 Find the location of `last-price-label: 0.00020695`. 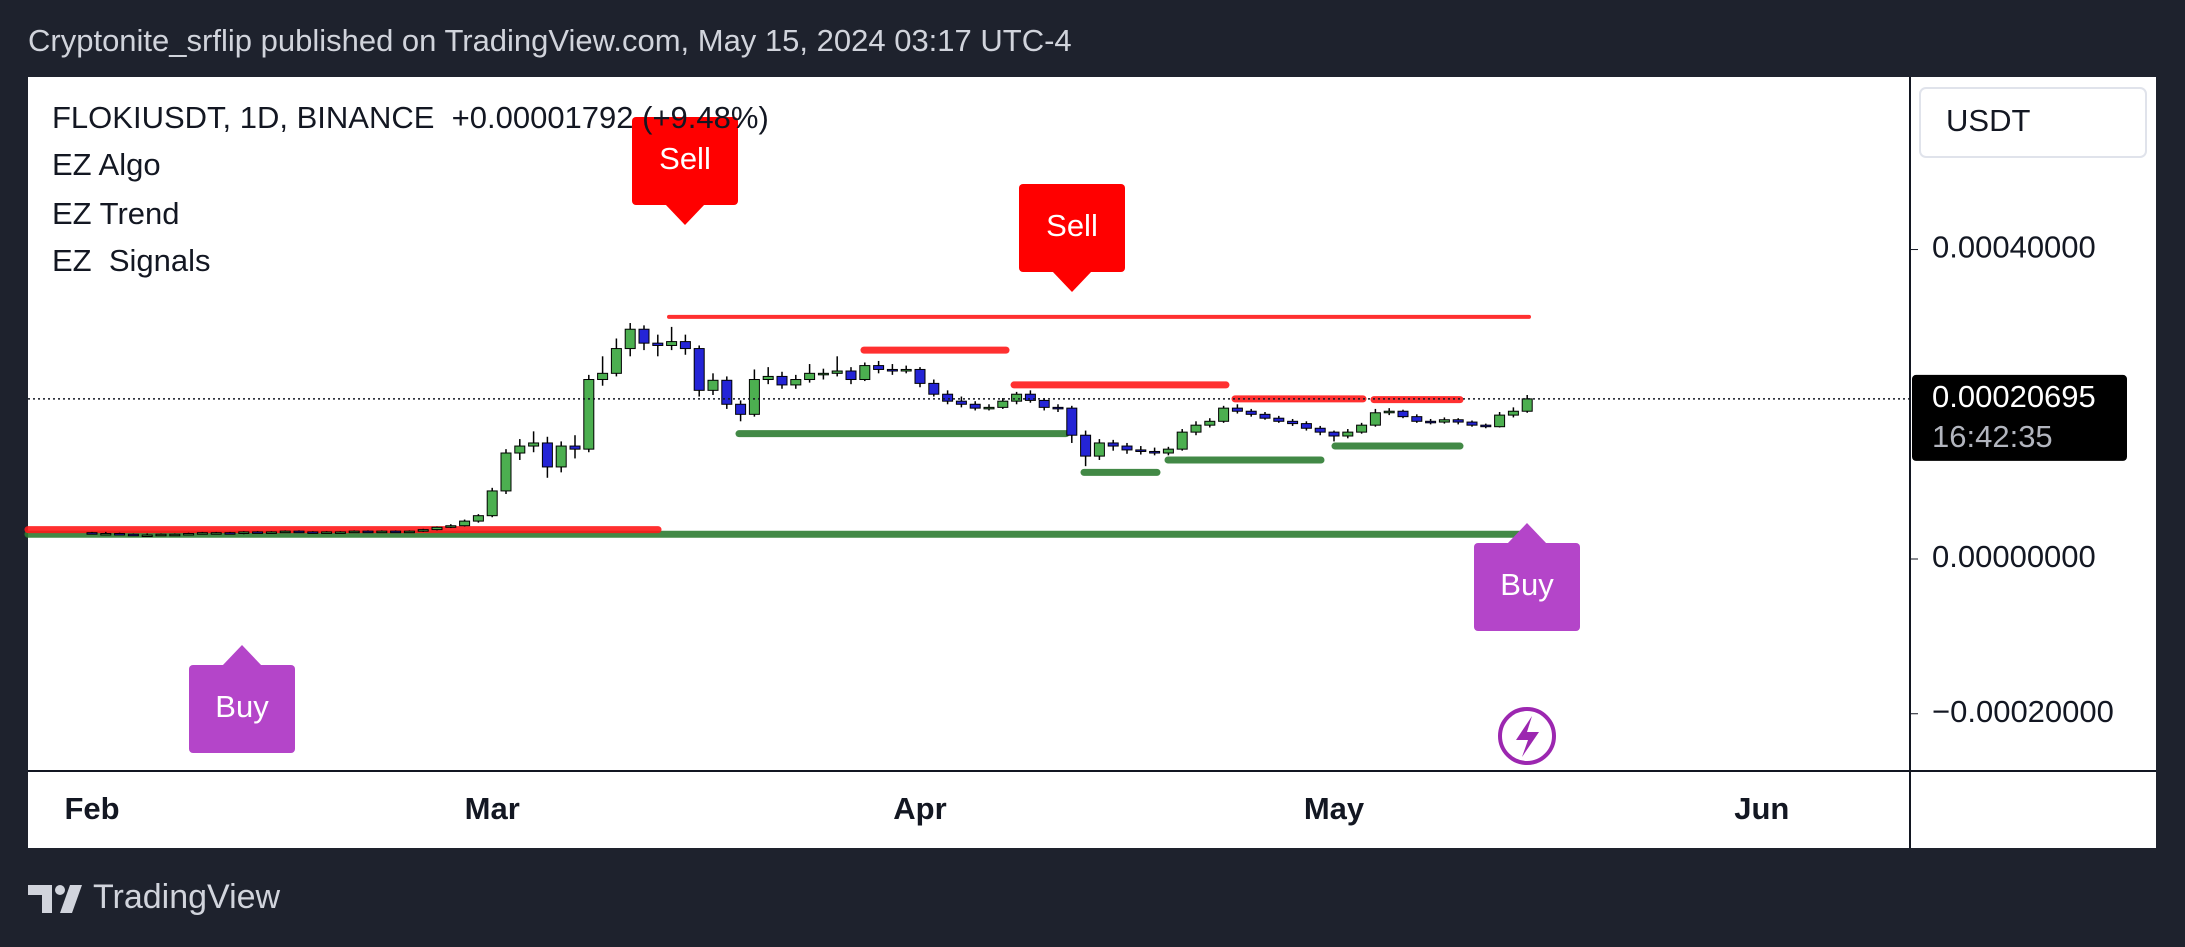

last-price-label: 0.00020695 is located at coordinates (2014, 396).